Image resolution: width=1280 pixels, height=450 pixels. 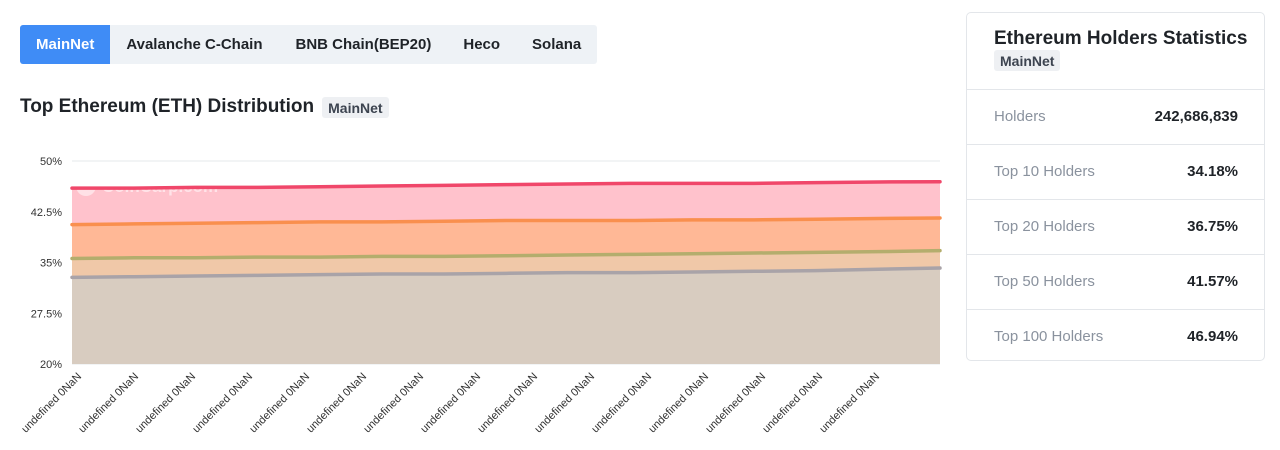 I want to click on stat-row-holders: Holders 242,686,839, so click(x=1115, y=117).